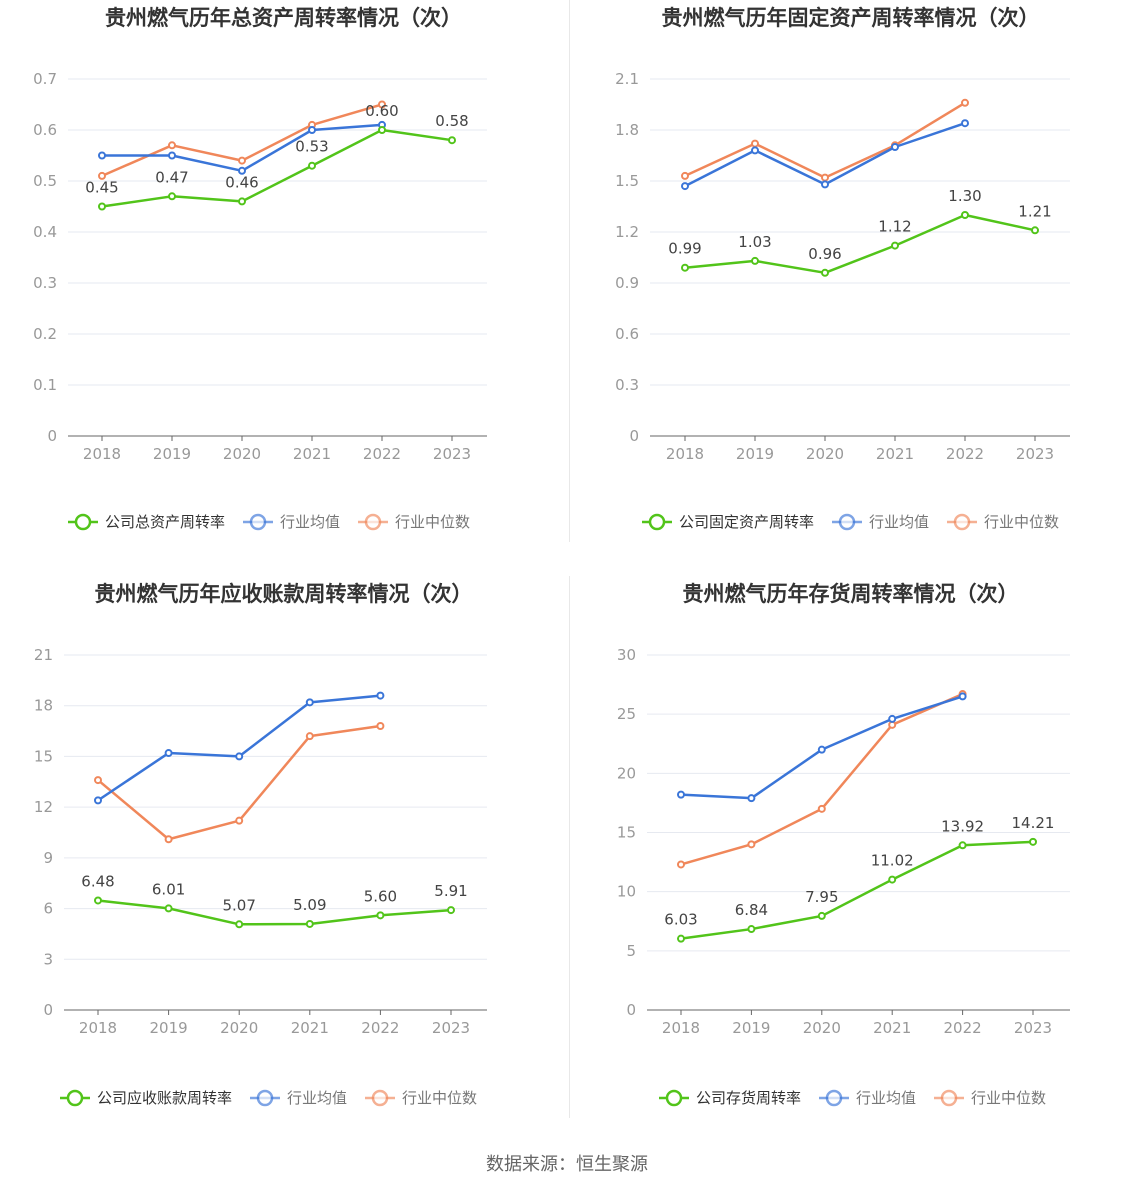  What do you see at coordinates (851, 594) in the screenshot?
I see `chart-title: 贵州燃气历年存货周转率情况（次）` at bounding box center [851, 594].